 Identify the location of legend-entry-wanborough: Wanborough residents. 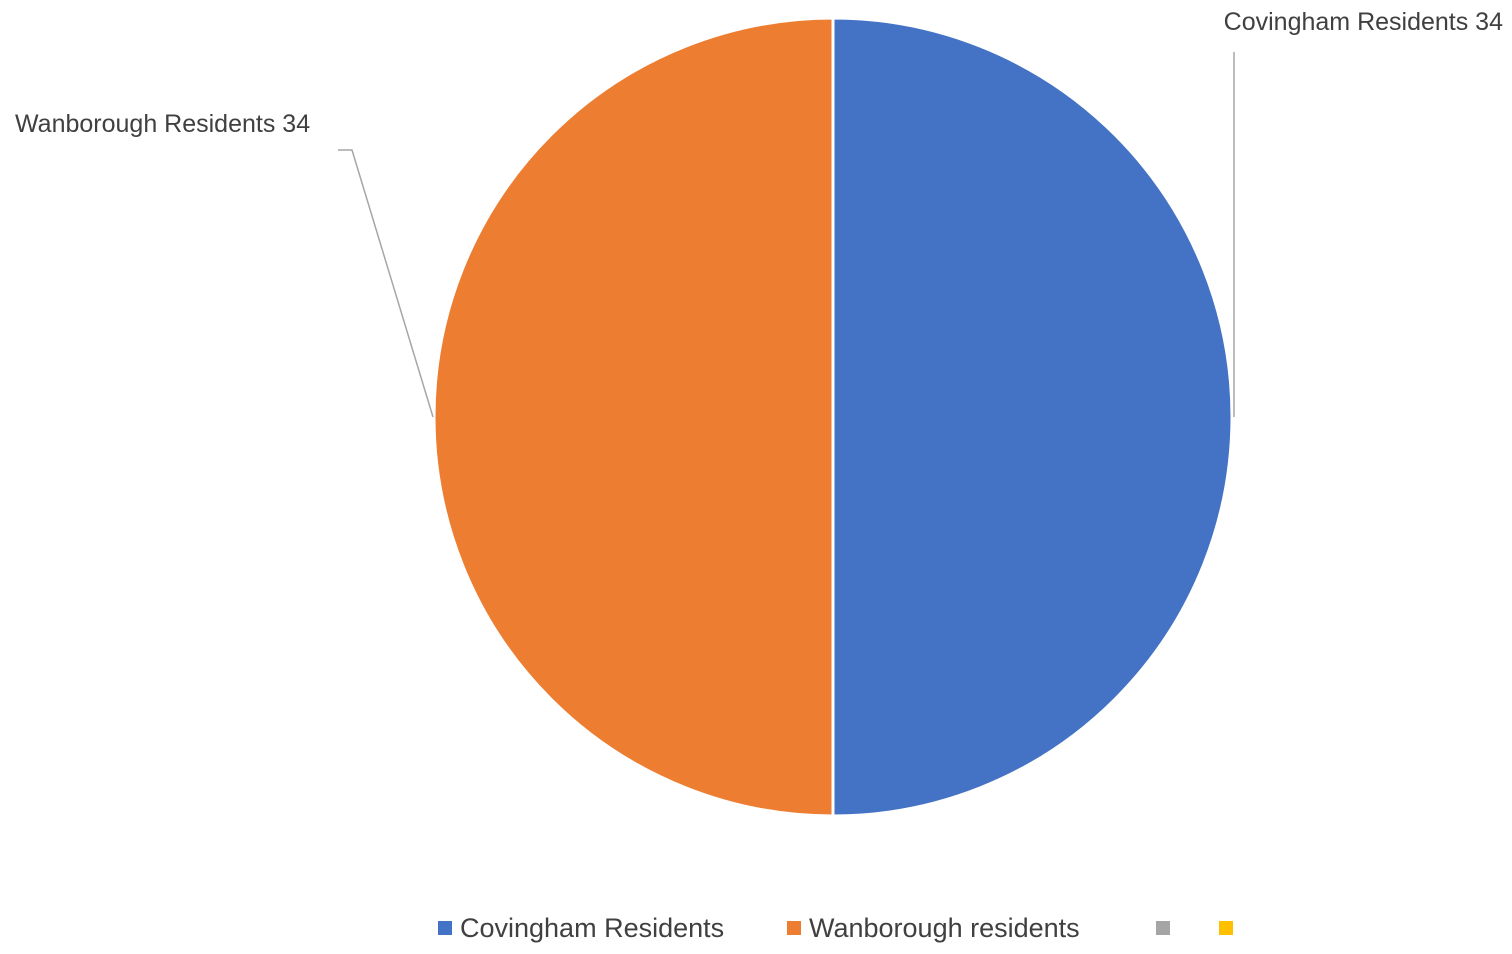
(933, 928).